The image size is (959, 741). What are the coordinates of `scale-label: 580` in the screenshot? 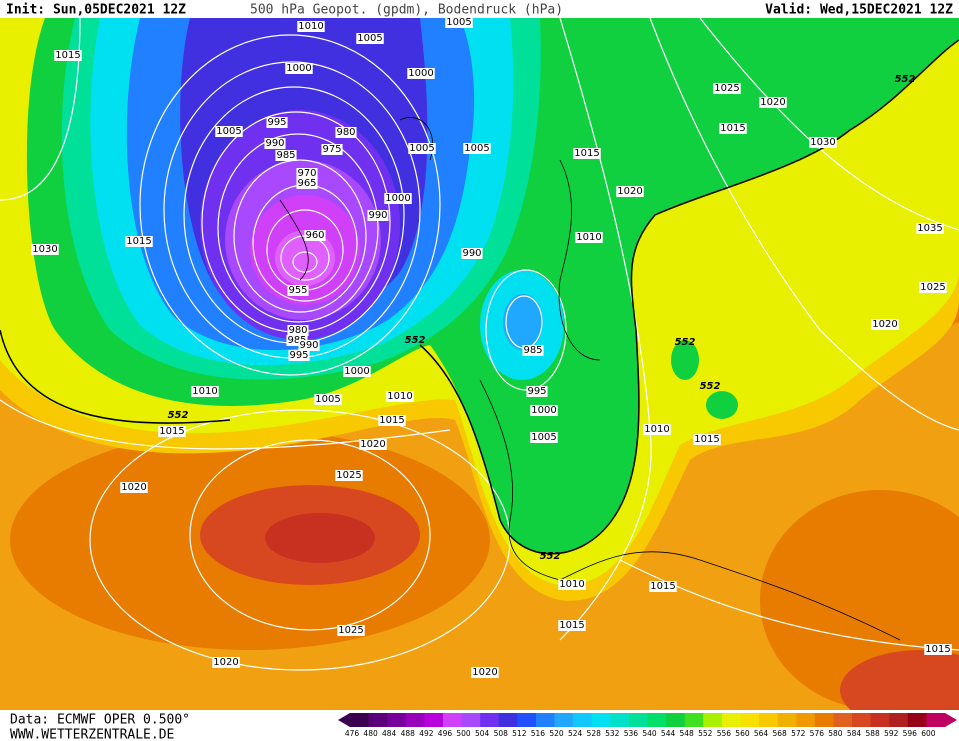 It's located at (835, 733).